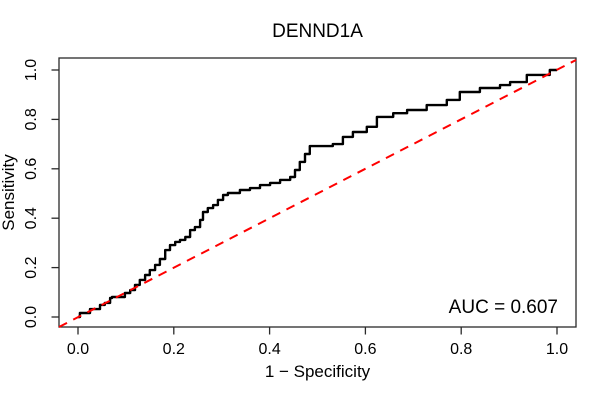 The image size is (600, 400). I want to click on y-tick-label: 0.6, so click(31, 169).